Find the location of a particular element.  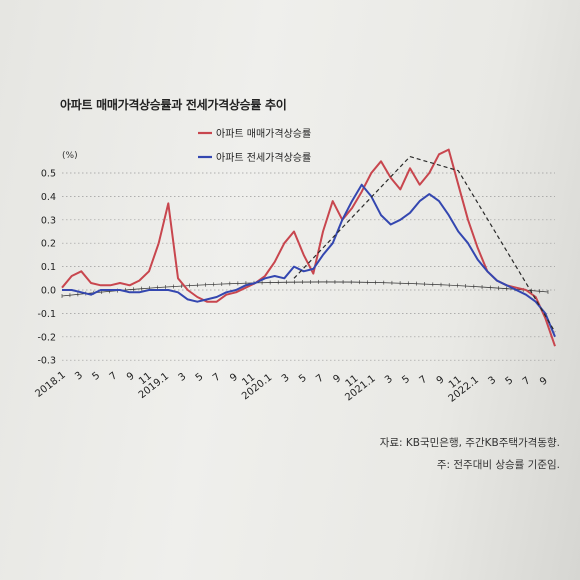

legend-label-jeonse: 아파트 전세가격상승률 is located at coordinates (263, 157).